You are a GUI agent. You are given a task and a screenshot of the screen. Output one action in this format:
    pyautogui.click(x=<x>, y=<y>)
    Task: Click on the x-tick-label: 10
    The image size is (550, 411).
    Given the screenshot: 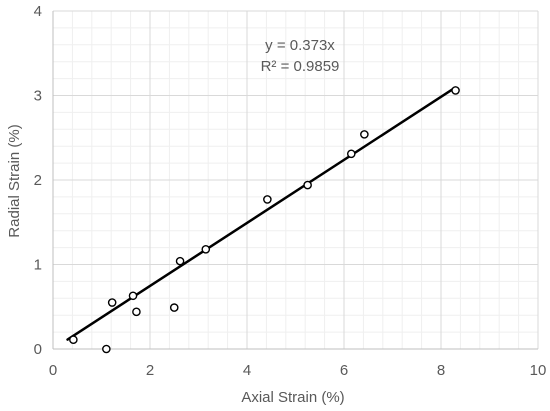 What is the action you would take?
    pyautogui.click(x=538, y=370)
    